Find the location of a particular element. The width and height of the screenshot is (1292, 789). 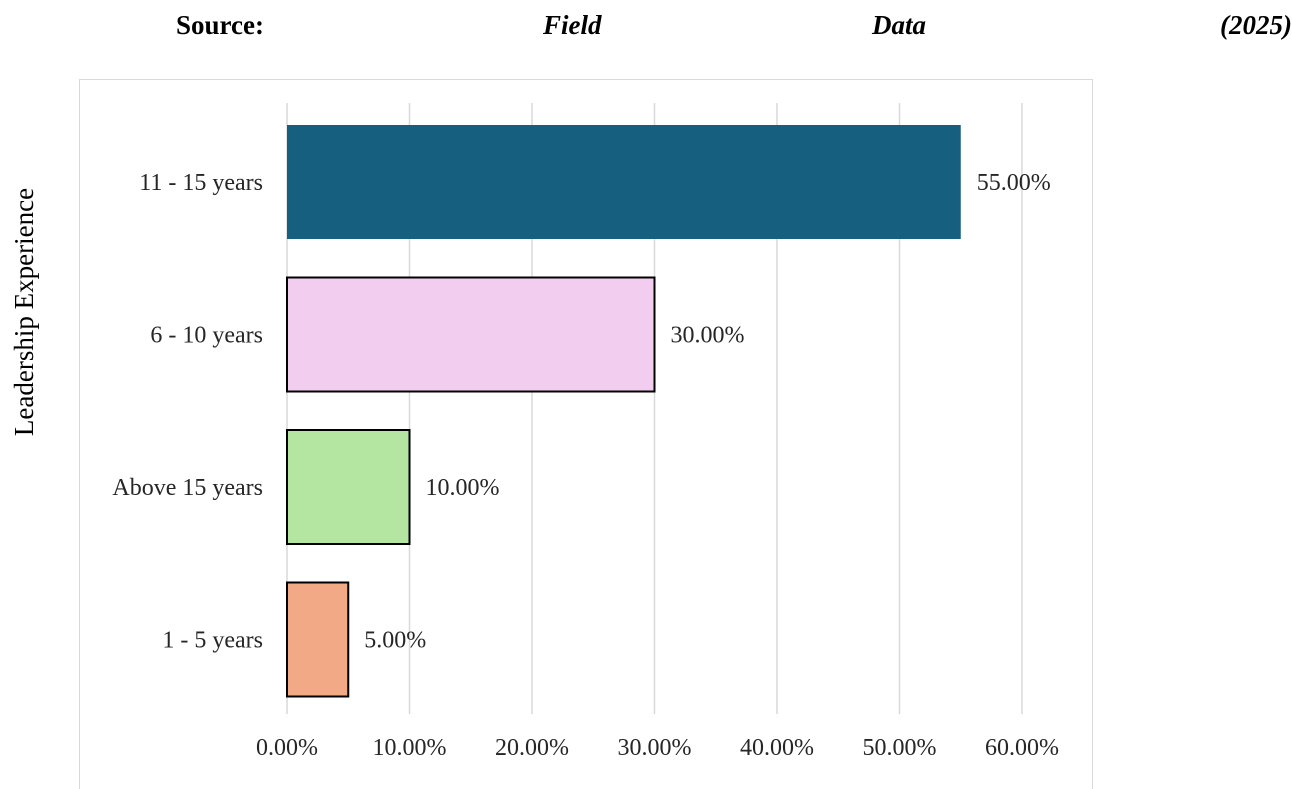

data-label: 30.00% is located at coordinates (708, 336).